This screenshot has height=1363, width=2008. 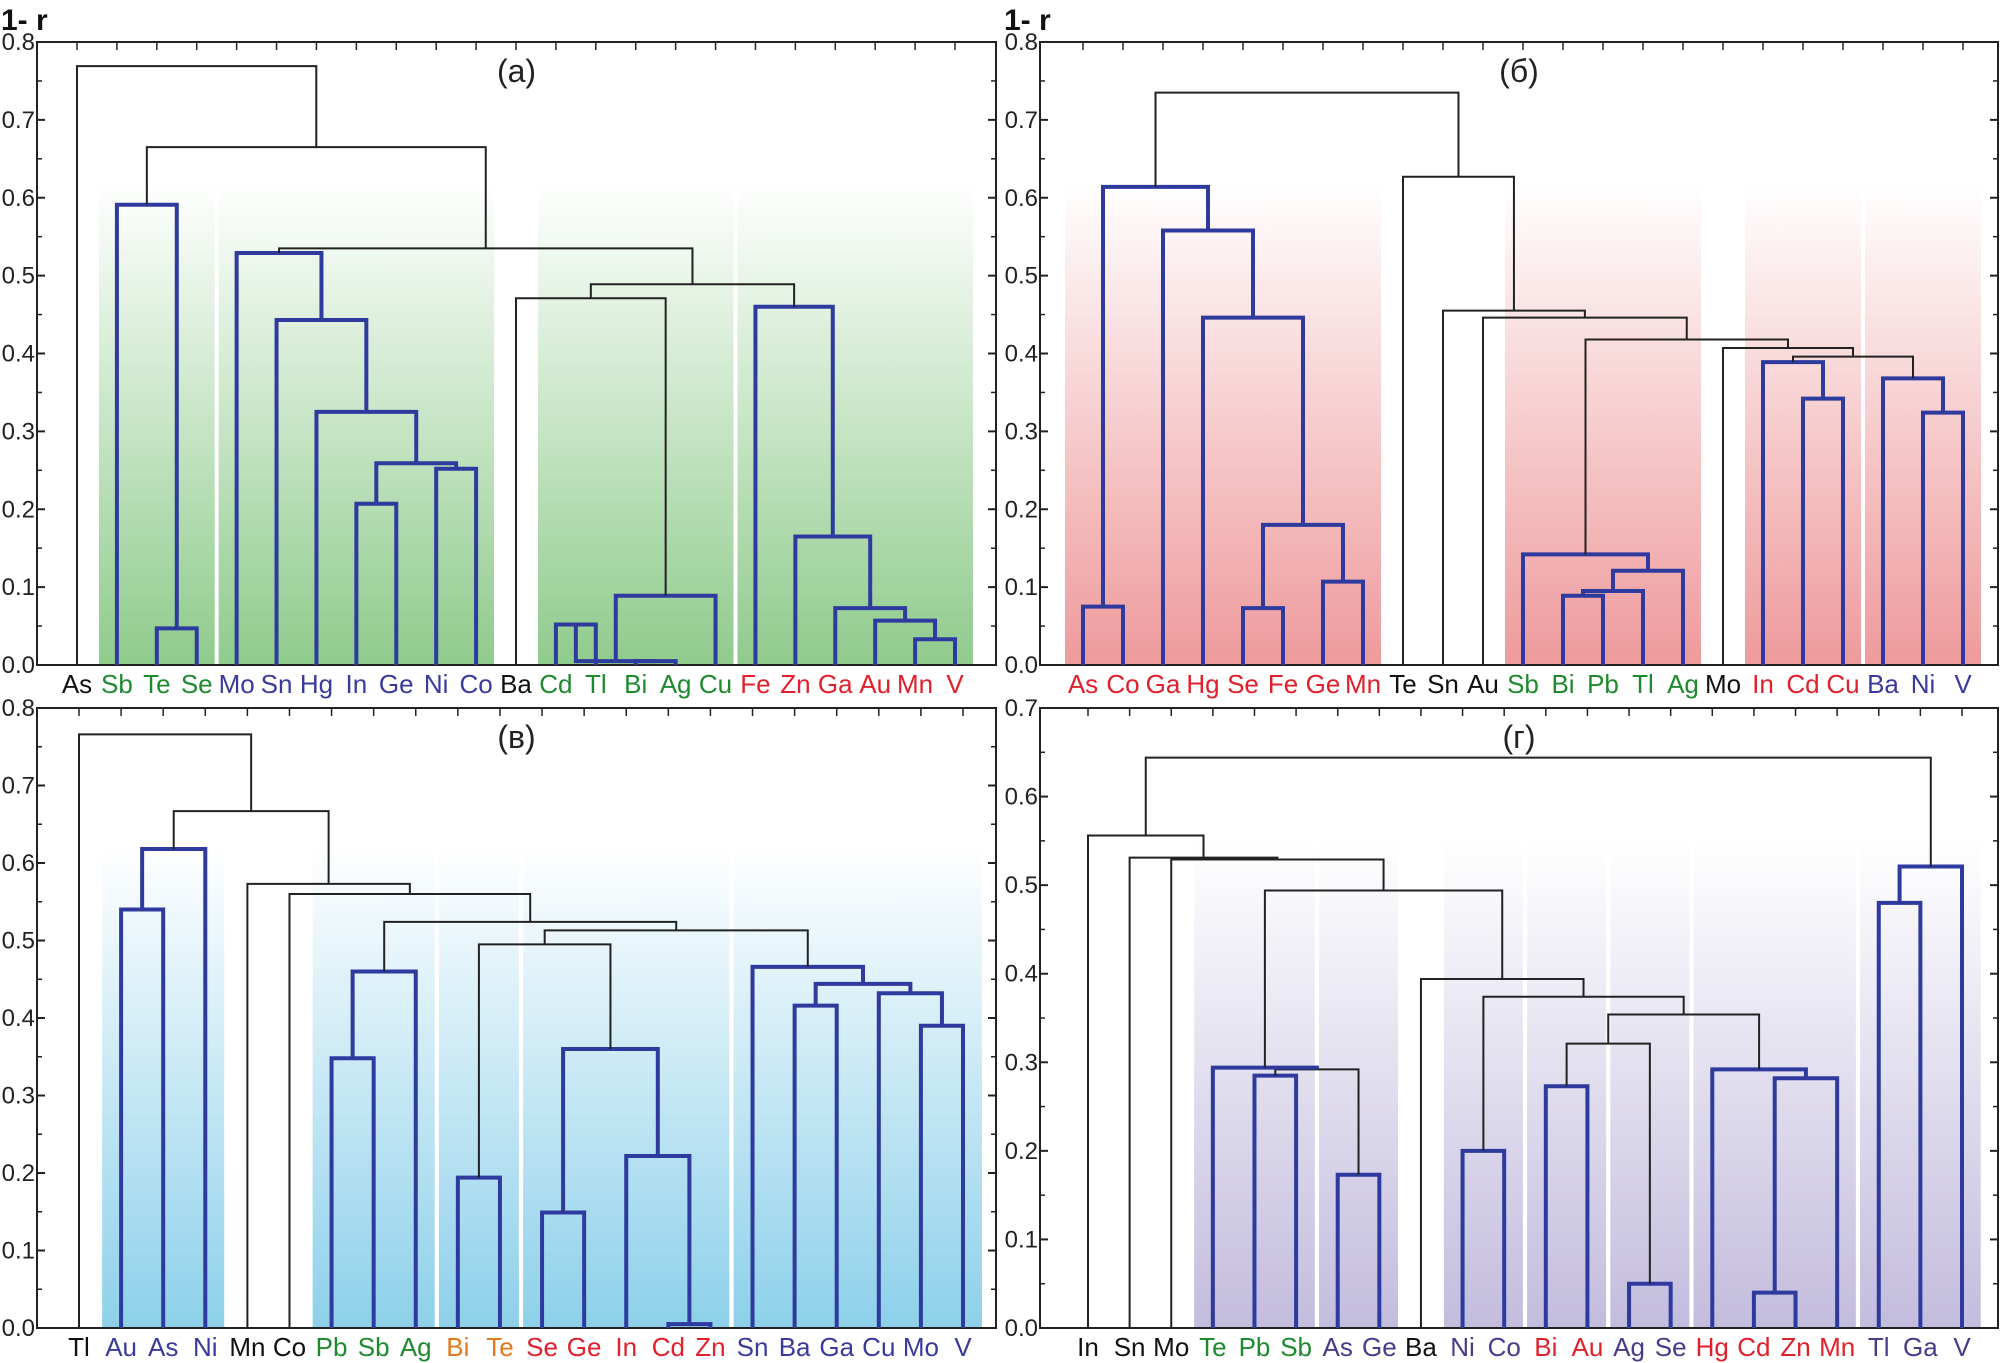 What do you see at coordinates (516, 737) in the screenshot?
I see `panel-title: (в)` at bounding box center [516, 737].